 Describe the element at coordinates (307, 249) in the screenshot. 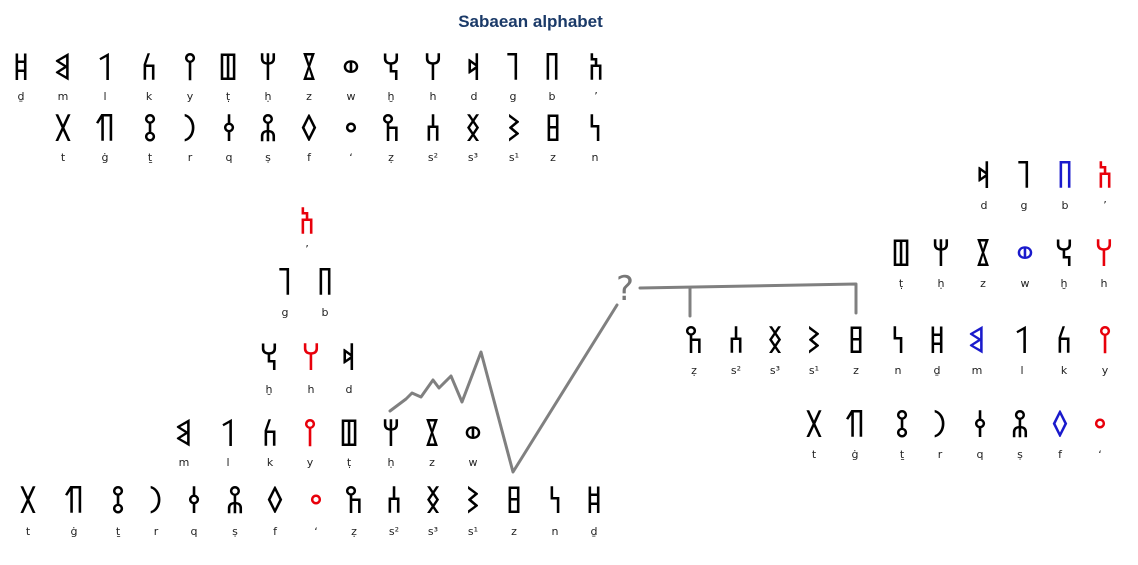

I see `glyph-label: ʼ` at that location.